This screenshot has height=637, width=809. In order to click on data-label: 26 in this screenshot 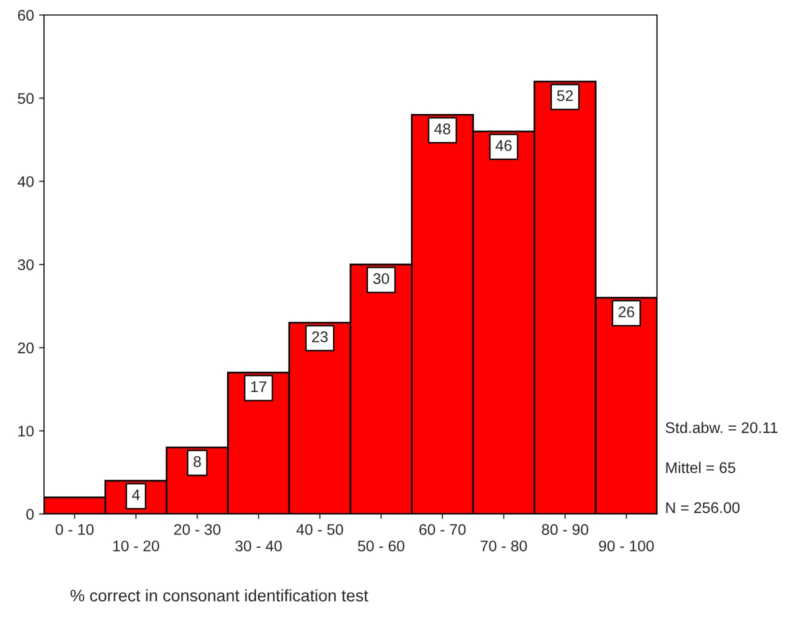, I will do `click(626, 312)`.